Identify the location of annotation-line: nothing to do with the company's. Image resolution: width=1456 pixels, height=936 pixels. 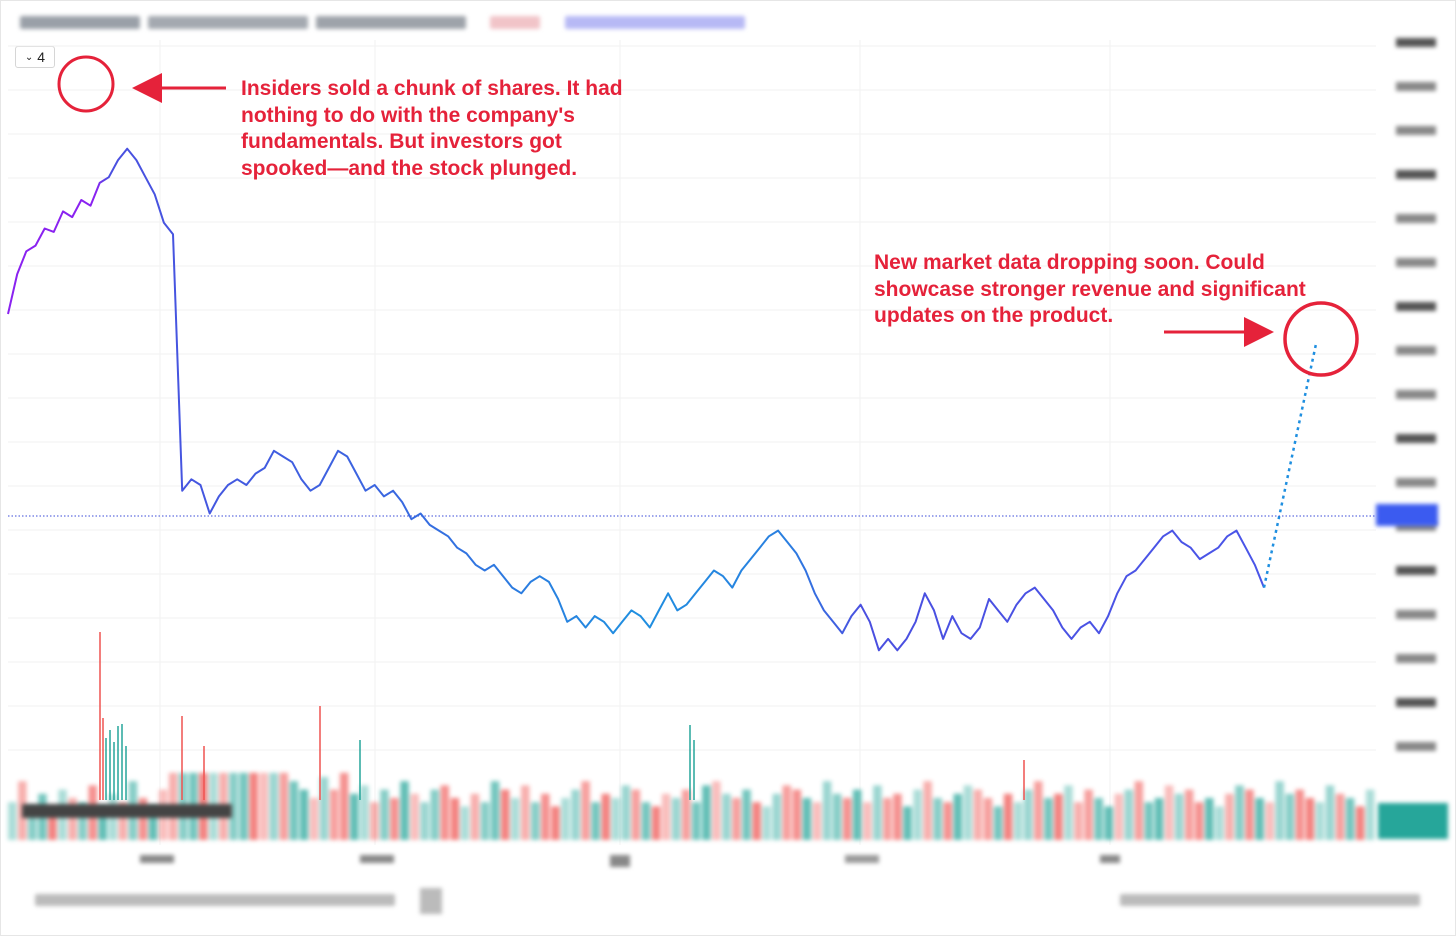
(408, 115).